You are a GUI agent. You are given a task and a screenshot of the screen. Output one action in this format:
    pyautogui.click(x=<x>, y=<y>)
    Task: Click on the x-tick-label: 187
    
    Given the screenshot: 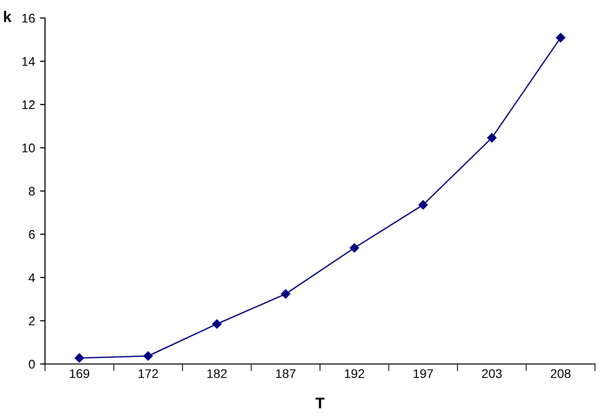 What is the action you would take?
    pyautogui.click(x=286, y=373)
    